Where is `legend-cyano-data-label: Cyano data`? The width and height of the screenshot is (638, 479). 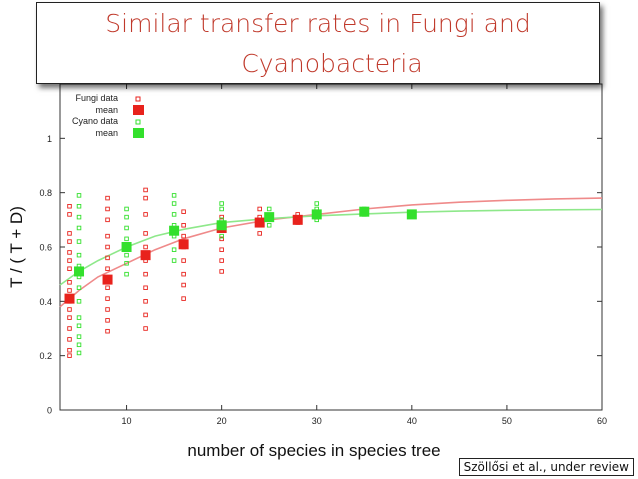
legend-cyano-data-label: Cyano data is located at coordinates (95, 121).